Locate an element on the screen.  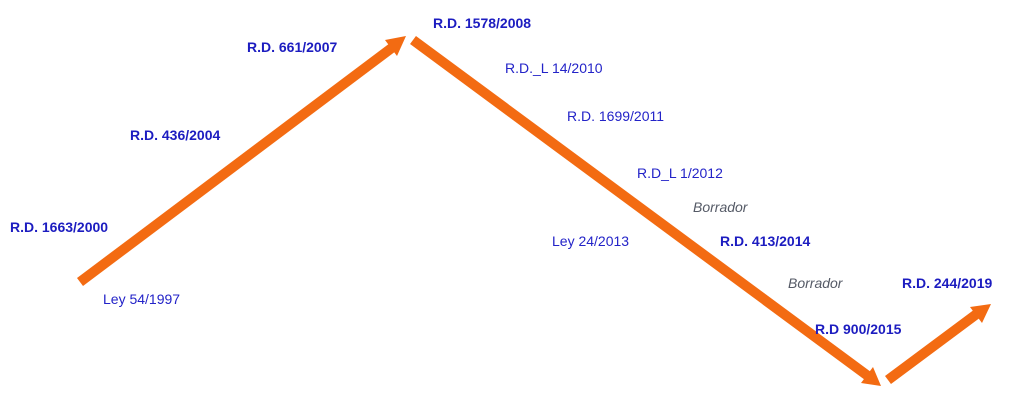
label: Ley 54/1997 is located at coordinates (141, 299).